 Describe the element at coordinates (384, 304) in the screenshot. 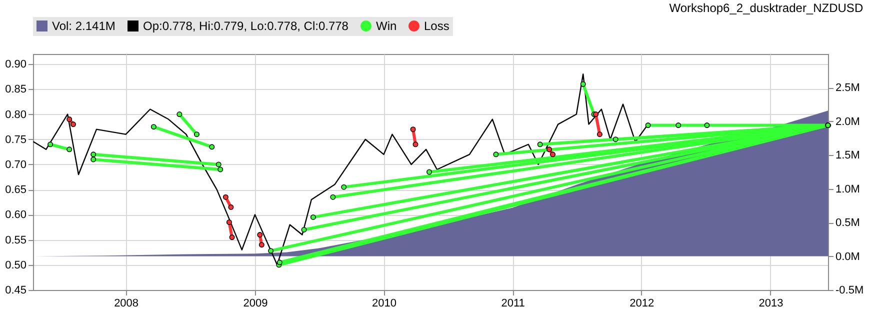

I see `x-tick-label: 2010` at that location.